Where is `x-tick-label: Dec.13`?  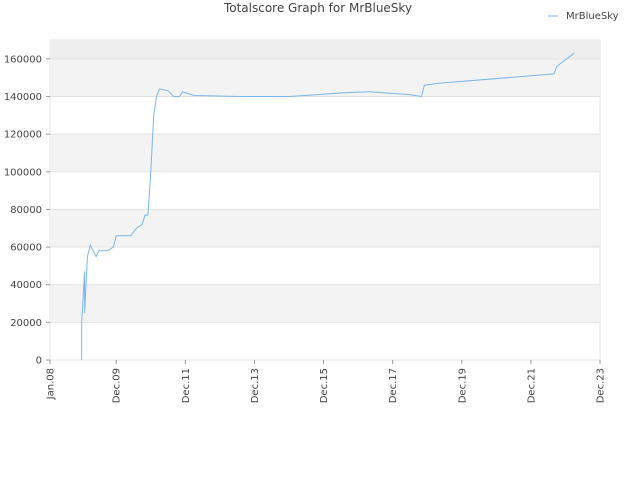 x-tick-label: Dec.13 is located at coordinates (255, 385).